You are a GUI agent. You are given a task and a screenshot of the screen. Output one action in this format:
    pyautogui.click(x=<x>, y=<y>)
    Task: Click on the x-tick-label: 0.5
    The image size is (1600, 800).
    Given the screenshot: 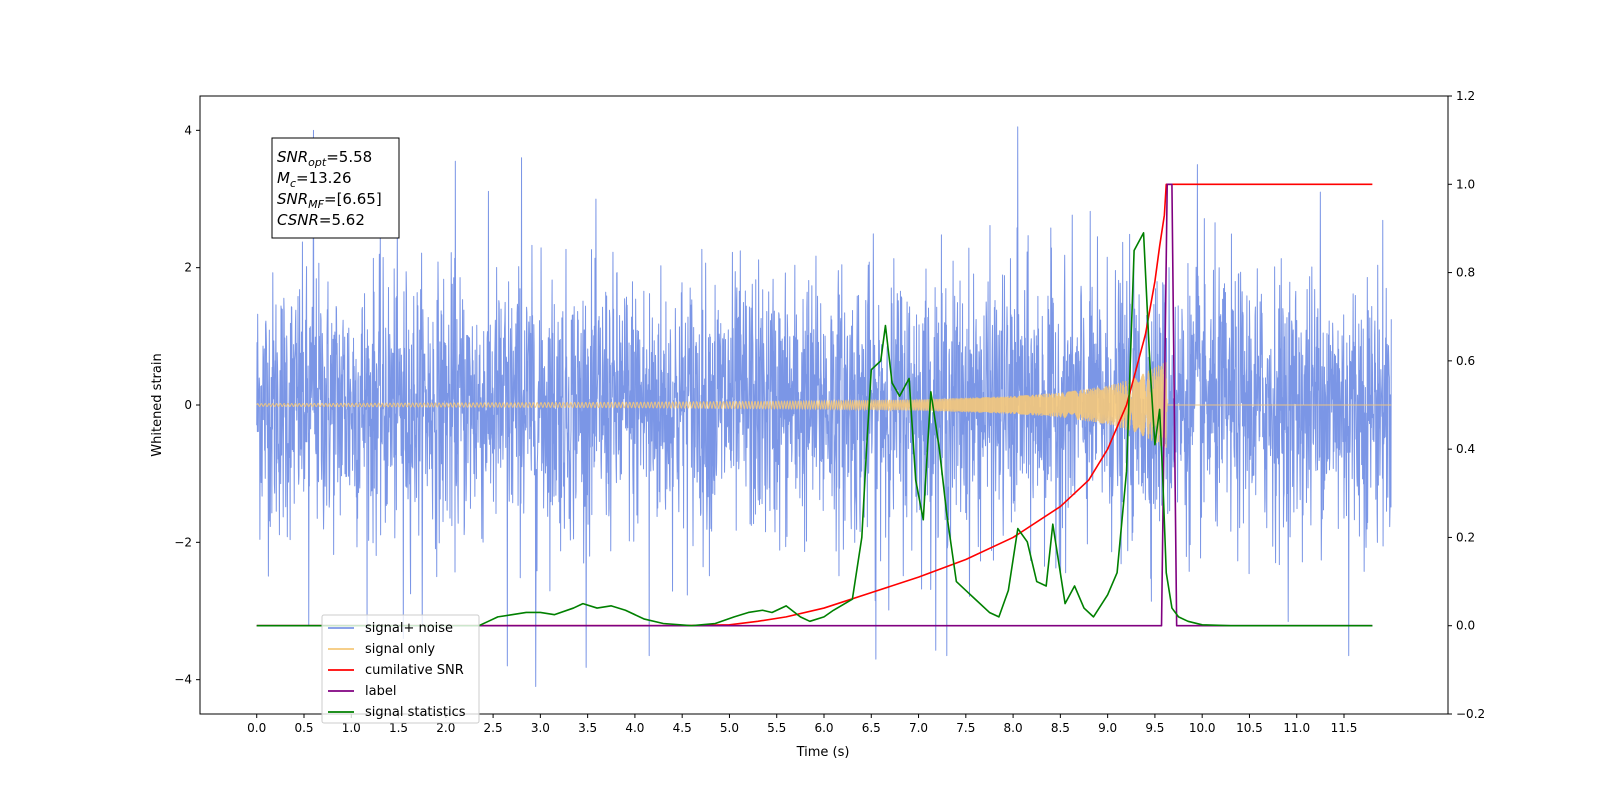 What is the action you would take?
    pyautogui.click(x=303, y=728)
    